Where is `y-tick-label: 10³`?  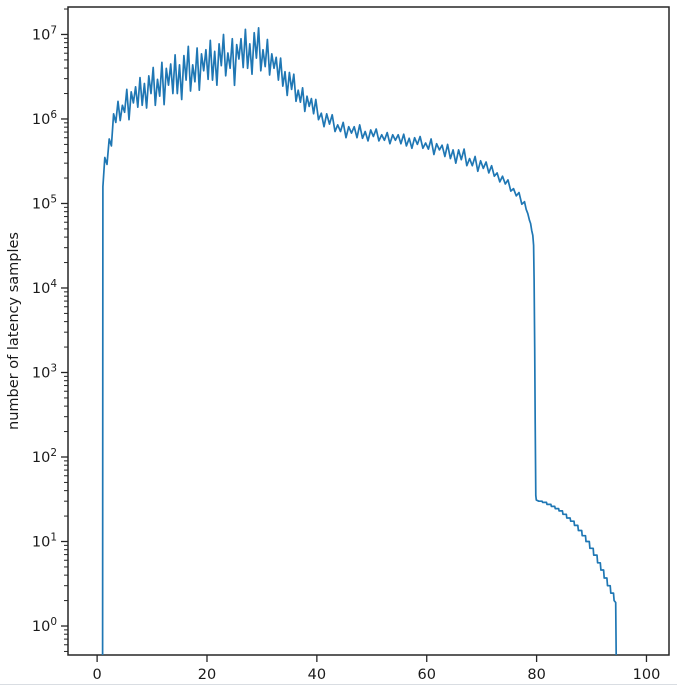
y-tick-label: 10³ is located at coordinates (44, 371).